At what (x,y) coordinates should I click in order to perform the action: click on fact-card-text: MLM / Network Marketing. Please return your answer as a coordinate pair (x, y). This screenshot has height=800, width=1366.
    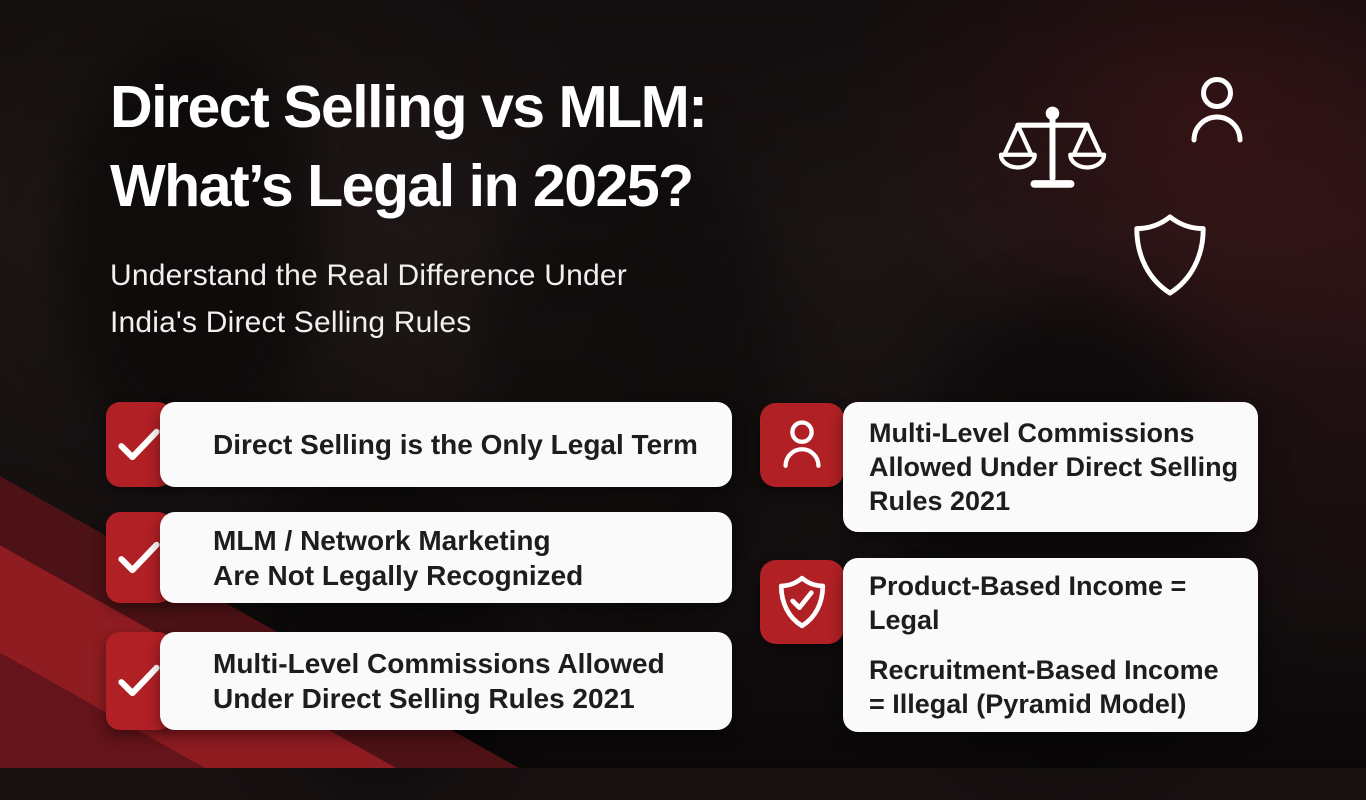
    Looking at the image, I should click on (382, 540).